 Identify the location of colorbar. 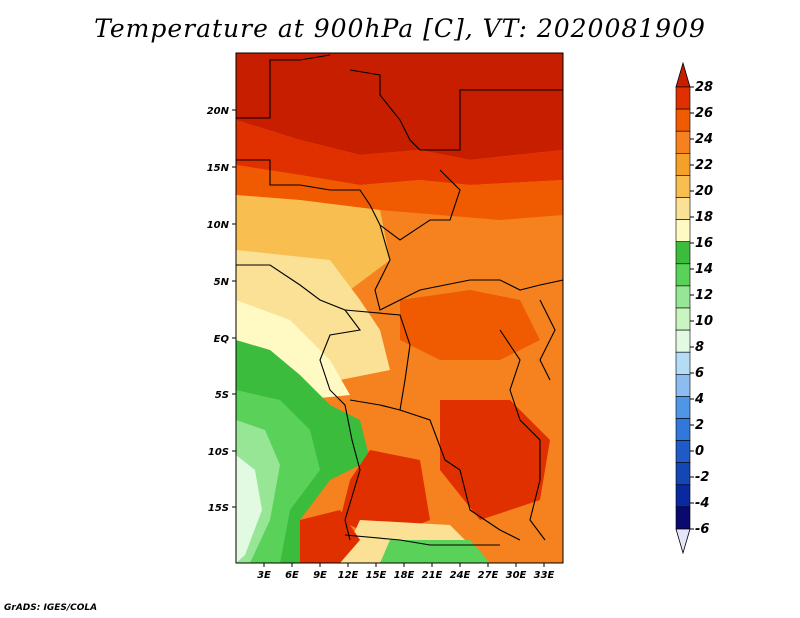
(684, 308).